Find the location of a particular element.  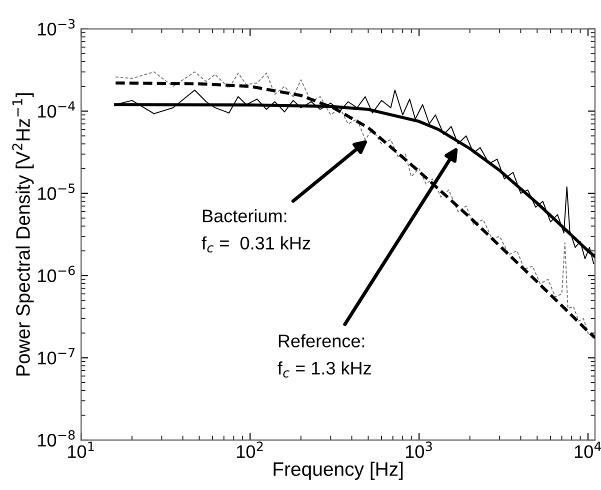

x-axis-title: Frequency [Hz] is located at coordinates (338, 471).